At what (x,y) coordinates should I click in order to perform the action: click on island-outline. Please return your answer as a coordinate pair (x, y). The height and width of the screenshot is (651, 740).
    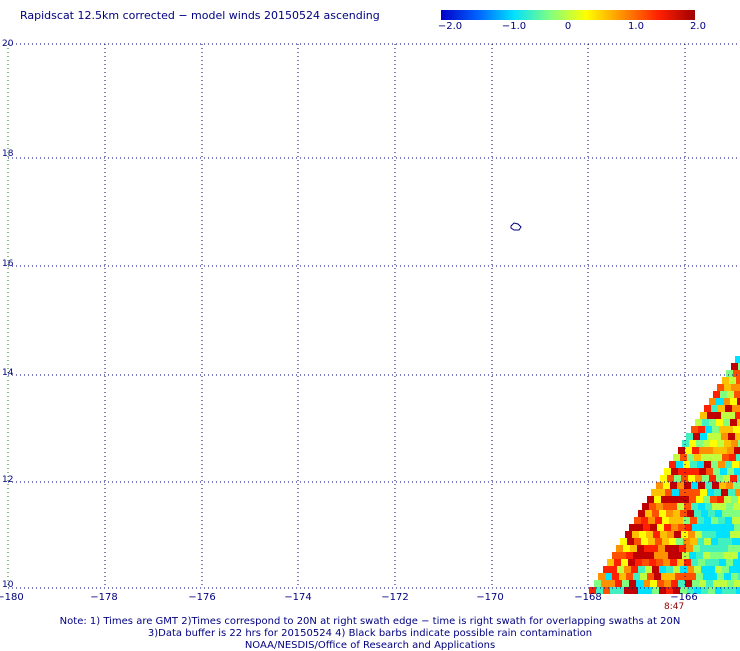
    Looking at the image, I should click on (516, 226).